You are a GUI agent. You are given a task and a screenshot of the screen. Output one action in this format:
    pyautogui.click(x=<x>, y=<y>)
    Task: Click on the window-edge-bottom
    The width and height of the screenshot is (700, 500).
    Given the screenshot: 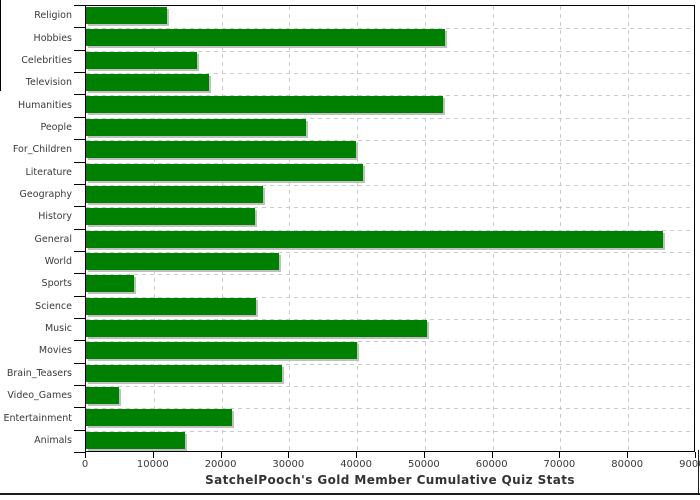 What is the action you would take?
    pyautogui.click(x=350, y=494)
    